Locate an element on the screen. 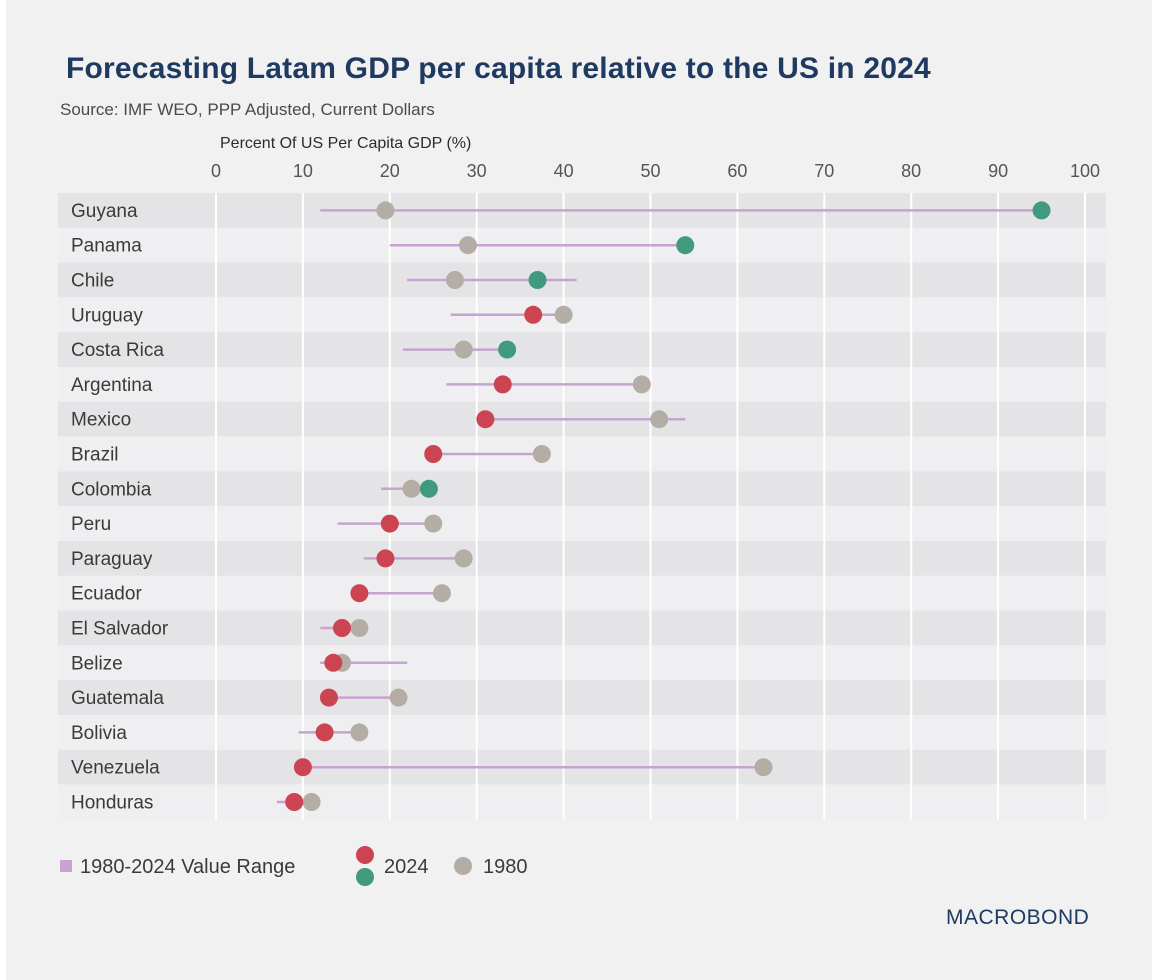 The height and width of the screenshot is (980, 1156). x-tick-label: 60 is located at coordinates (737, 171).